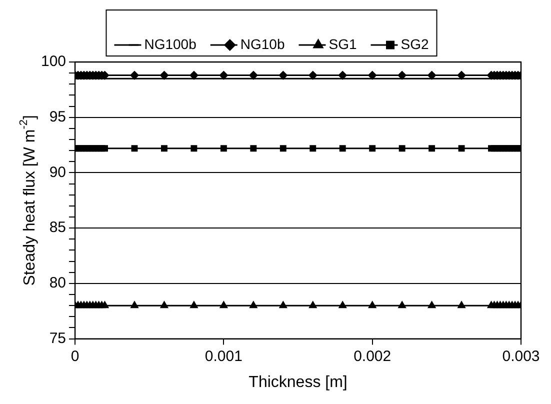 This screenshot has width=551, height=404. Describe the element at coordinates (57, 117) in the screenshot. I see `y-tick-label: 95` at that location.